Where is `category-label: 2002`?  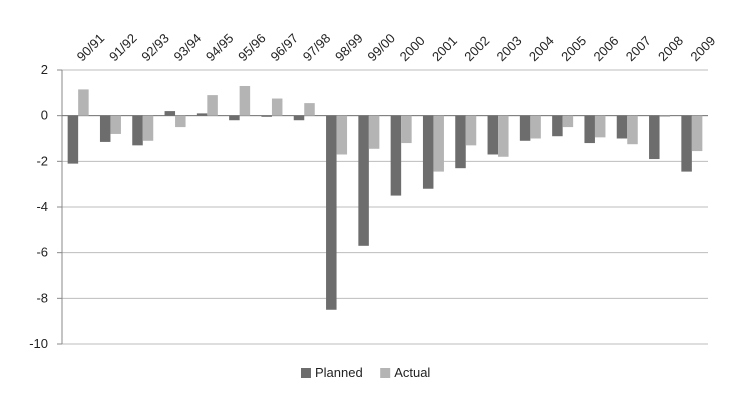
category-label: 2002 is located at coordinates (476, 48).